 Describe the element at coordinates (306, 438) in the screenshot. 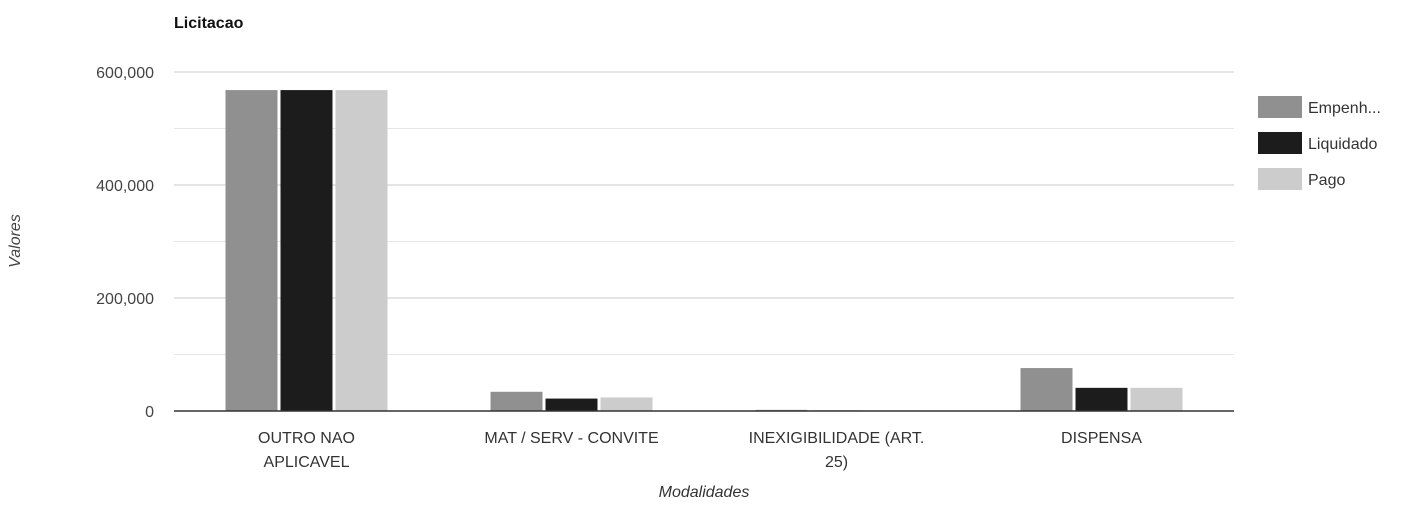

I see `x-tick-label: OUTRO NAO` at that location.